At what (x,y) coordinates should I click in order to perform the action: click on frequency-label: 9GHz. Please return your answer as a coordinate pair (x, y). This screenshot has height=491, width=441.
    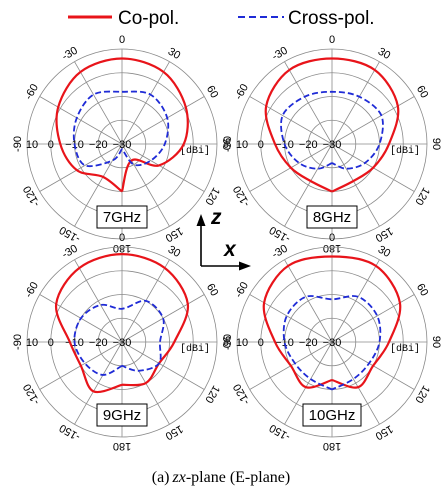
    Looking at the image, I should click on (122, 415).